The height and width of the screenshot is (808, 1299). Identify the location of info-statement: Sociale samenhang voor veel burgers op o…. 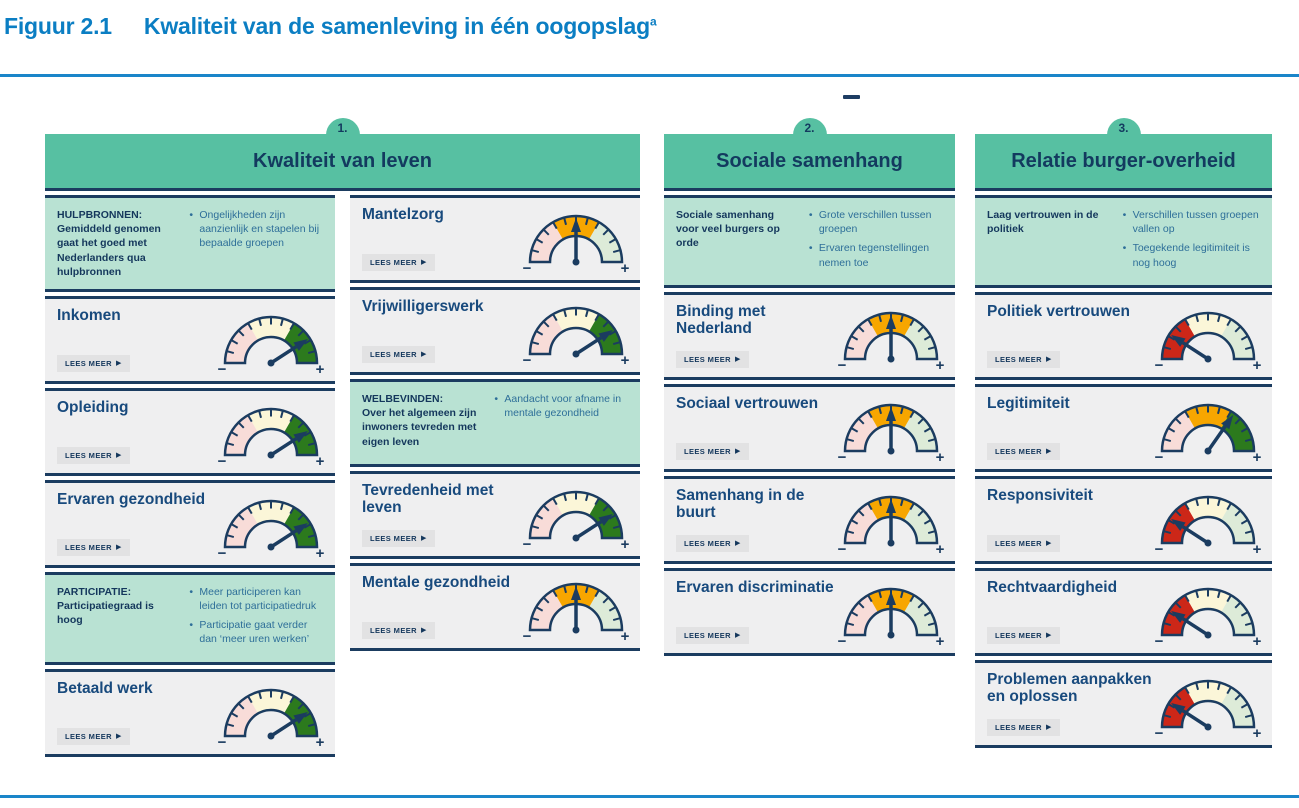
(728, 229).